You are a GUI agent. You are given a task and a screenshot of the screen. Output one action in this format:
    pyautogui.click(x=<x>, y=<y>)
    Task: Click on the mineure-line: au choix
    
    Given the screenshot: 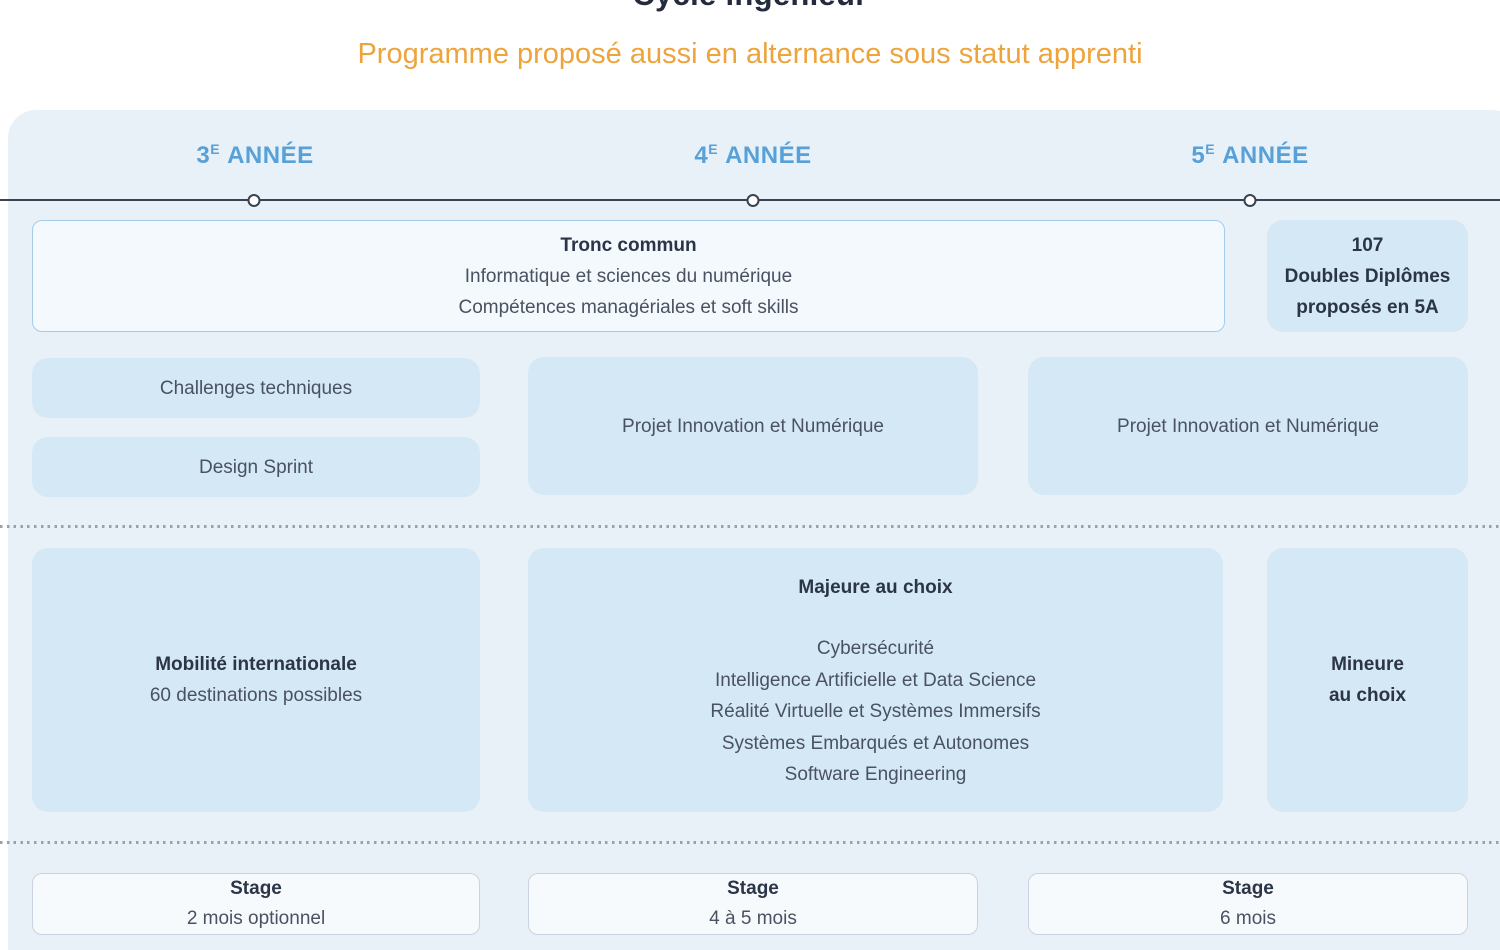 What is the action you would take?
    pyautogui.click(x=1367, y=695)
    